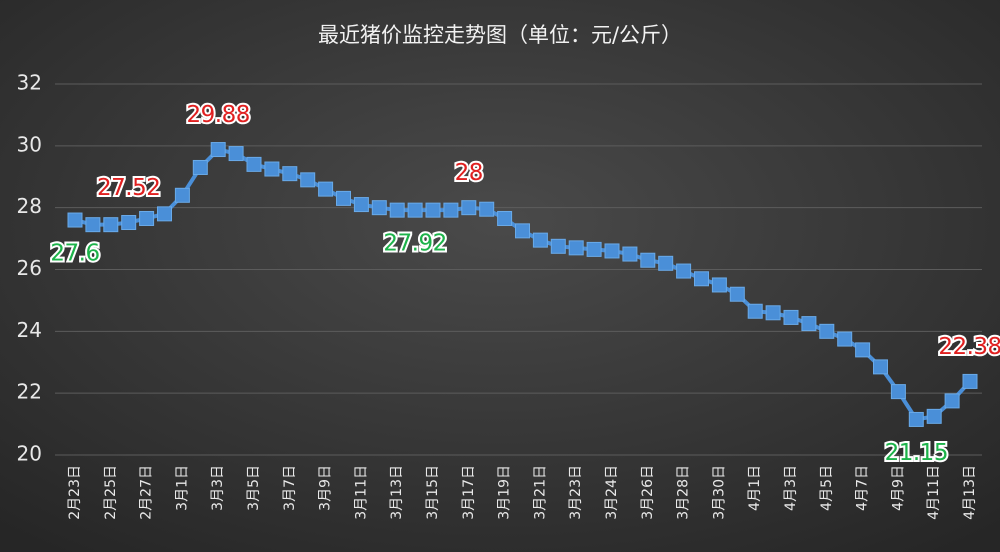 The height and width of the screenshot is (552, 1000). Describe the element at coordinates (916, 453) in the screenshot. I see `data-label: 21.15` at that location.